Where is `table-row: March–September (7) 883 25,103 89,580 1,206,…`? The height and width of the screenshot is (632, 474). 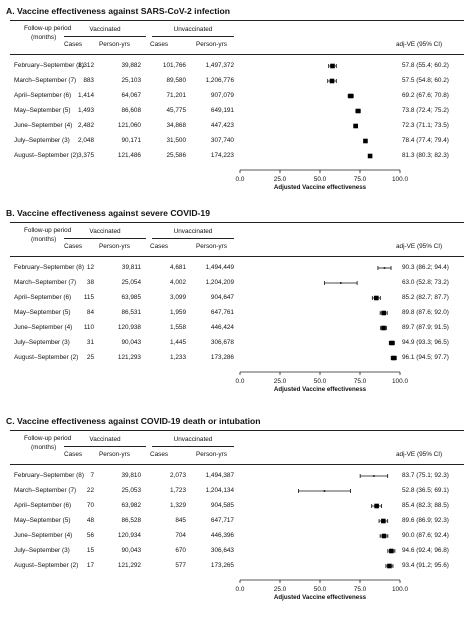
table-row: March–September (7) 883 25,103 89,580 1,206,… is located at coordinates (237, 81).